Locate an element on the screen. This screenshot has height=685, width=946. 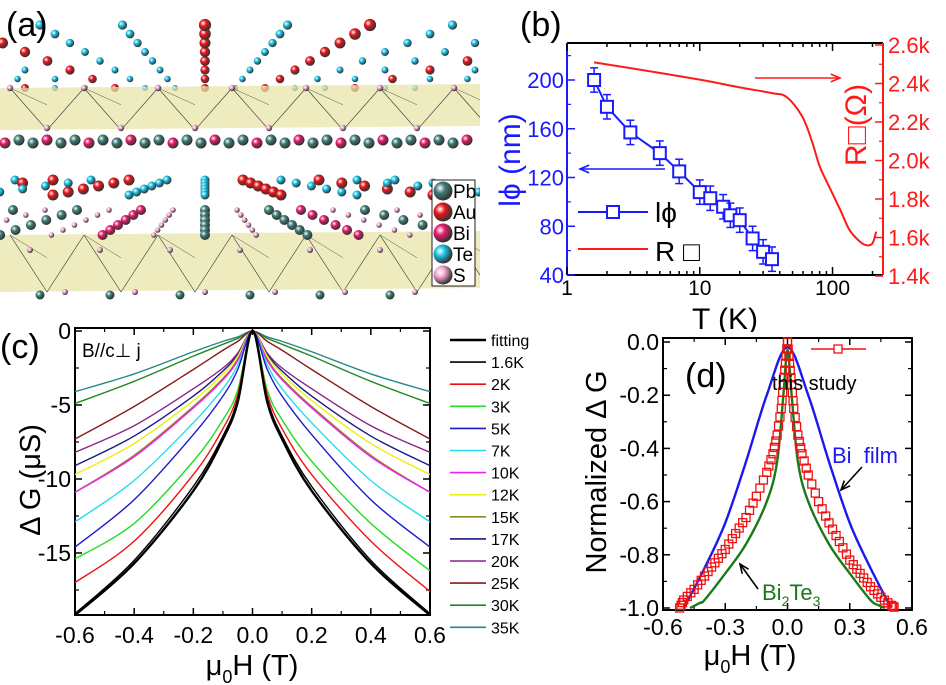
x-tick-label: -0.3 is located at coordinates (725, 627).